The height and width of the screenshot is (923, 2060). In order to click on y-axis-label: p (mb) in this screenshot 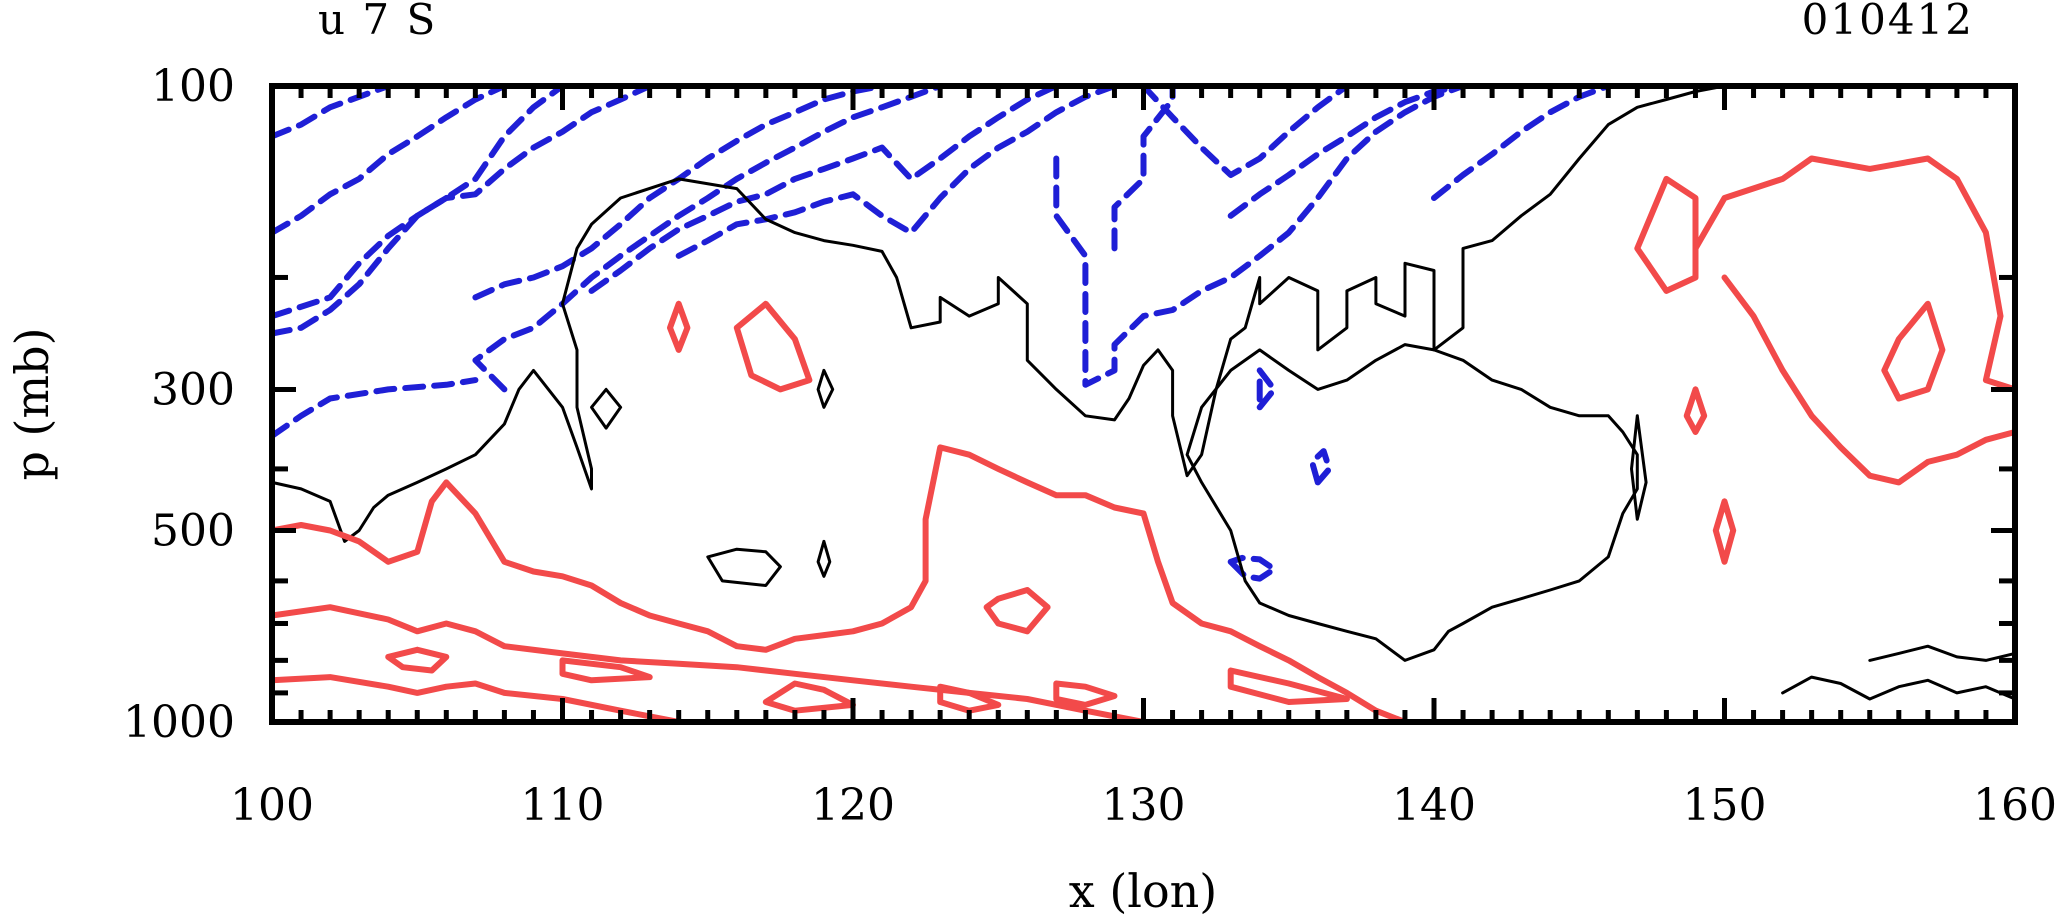, I will do `click(32, 403)`.